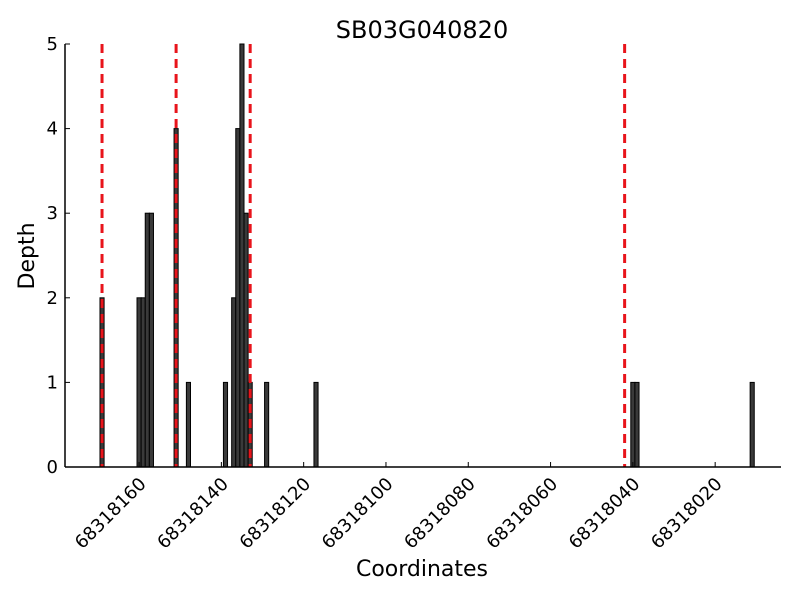 The height and width of the screenshot is (600, 800). Describe the element at coordinates (276, 514) in the screenshot. I see `x-tick-label-2: 68318120` at that location.